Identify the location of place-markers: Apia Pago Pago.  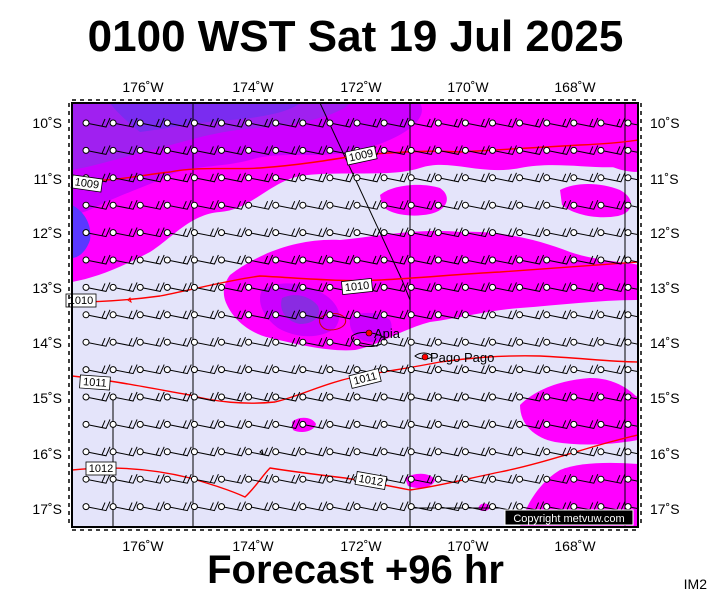
(429, 345).